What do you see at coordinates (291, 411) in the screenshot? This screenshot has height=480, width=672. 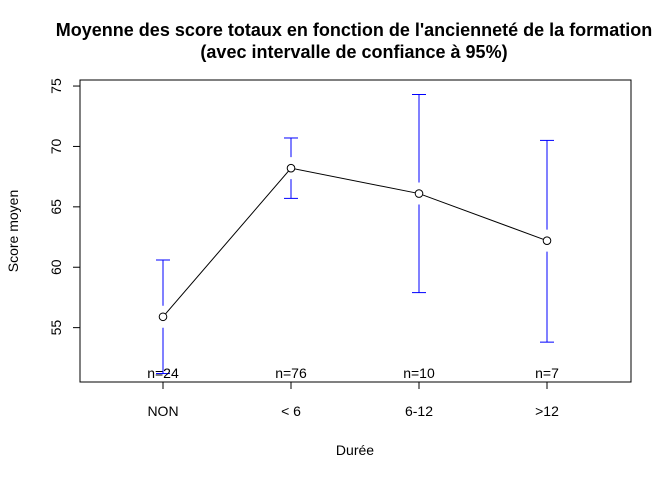 I see `x-tick-label-1: < 6` at bounding box center [291, 411].